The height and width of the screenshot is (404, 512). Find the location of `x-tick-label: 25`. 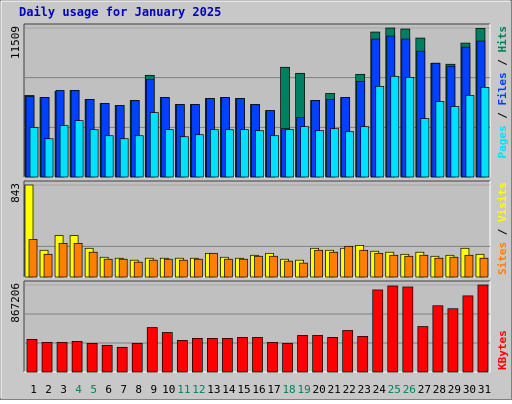

x-tick-label: 25 is located at coordinates (394, 389).